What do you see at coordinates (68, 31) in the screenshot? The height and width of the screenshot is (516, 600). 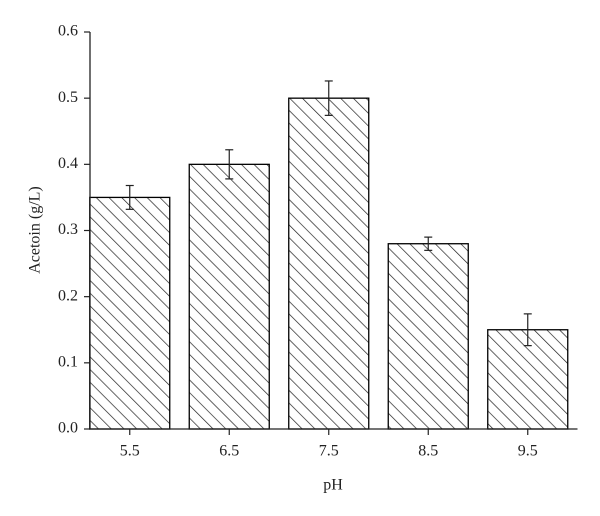 I see `y-tick-label: 0.6` at bounding box center [68, 31].